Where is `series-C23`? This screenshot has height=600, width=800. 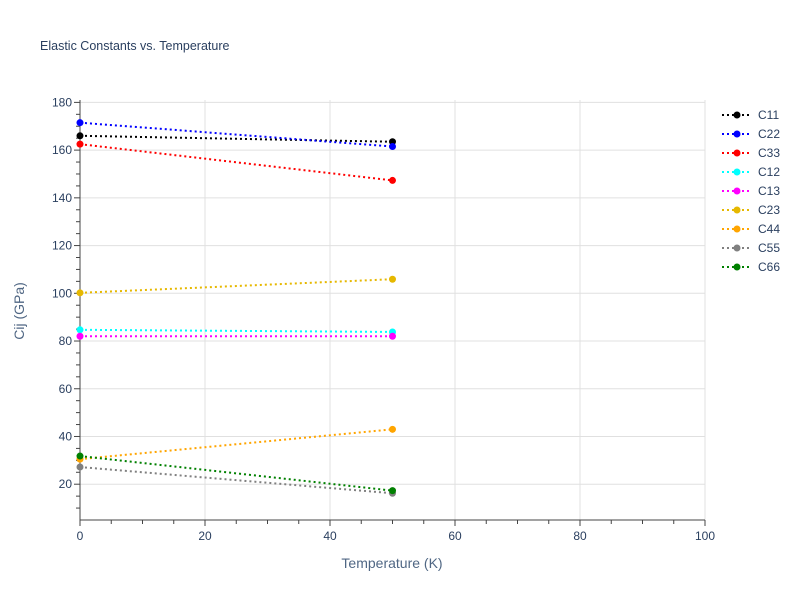 series-C23 is located at coordinates (236, 286).